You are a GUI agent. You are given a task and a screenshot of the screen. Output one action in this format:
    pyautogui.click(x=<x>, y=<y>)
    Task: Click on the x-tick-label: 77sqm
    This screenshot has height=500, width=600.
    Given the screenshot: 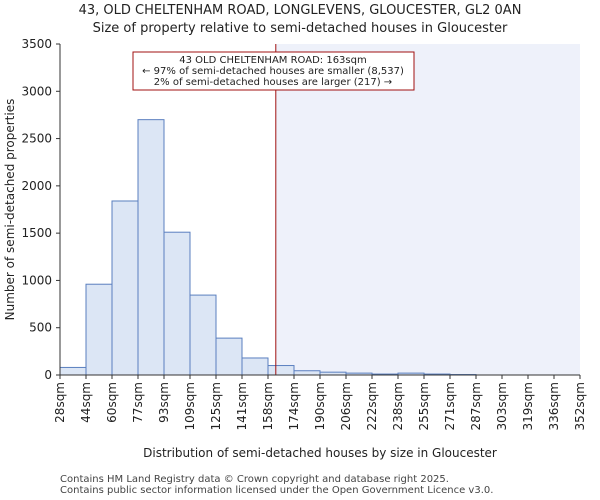 What is the action you would take?
    pyautogui.click(x=138, y=402)
    